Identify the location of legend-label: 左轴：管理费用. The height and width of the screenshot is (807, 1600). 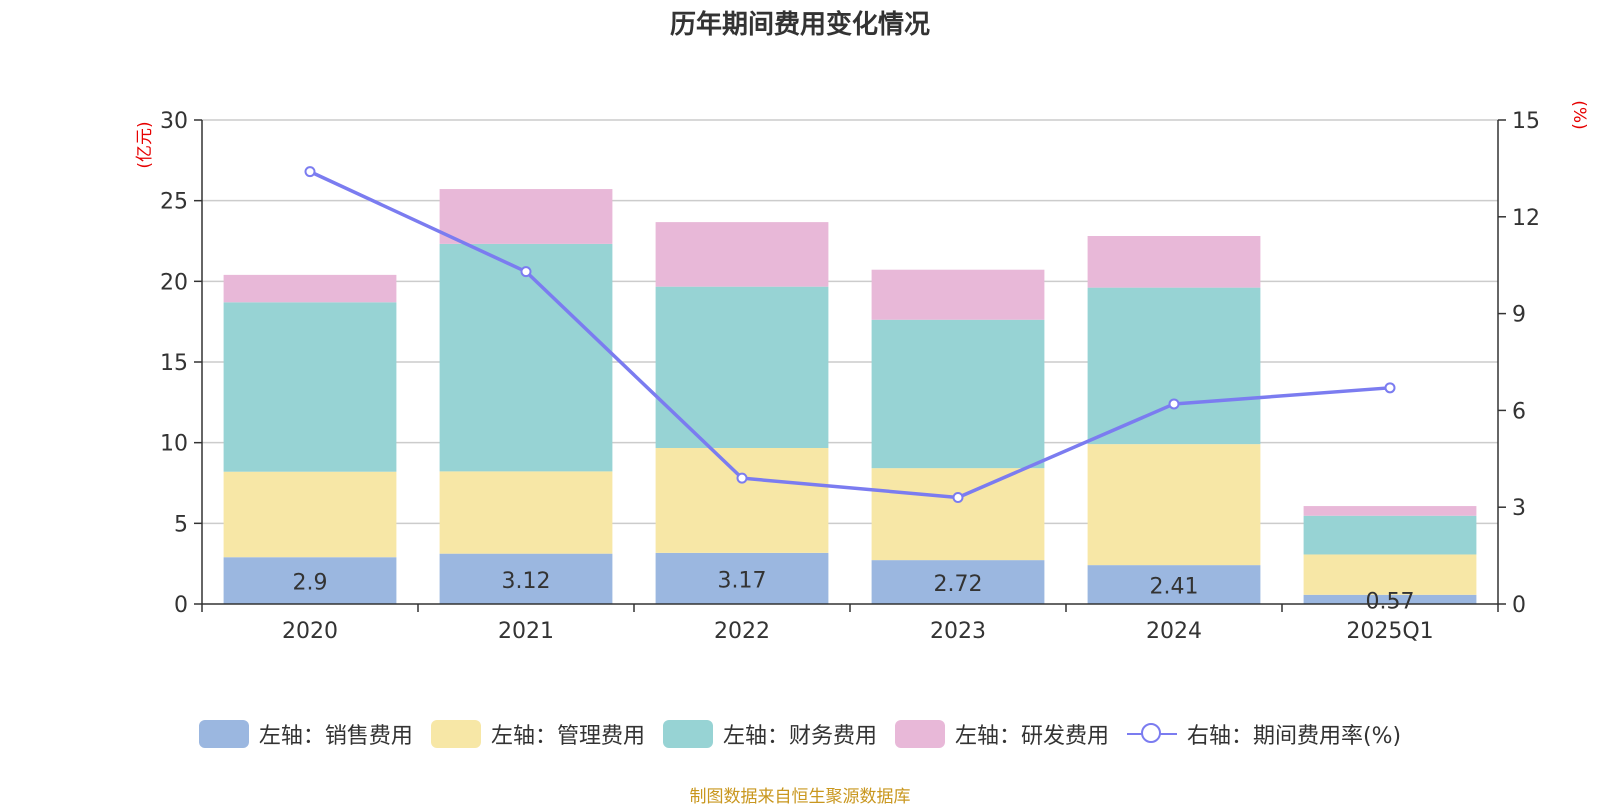
(567, 736).